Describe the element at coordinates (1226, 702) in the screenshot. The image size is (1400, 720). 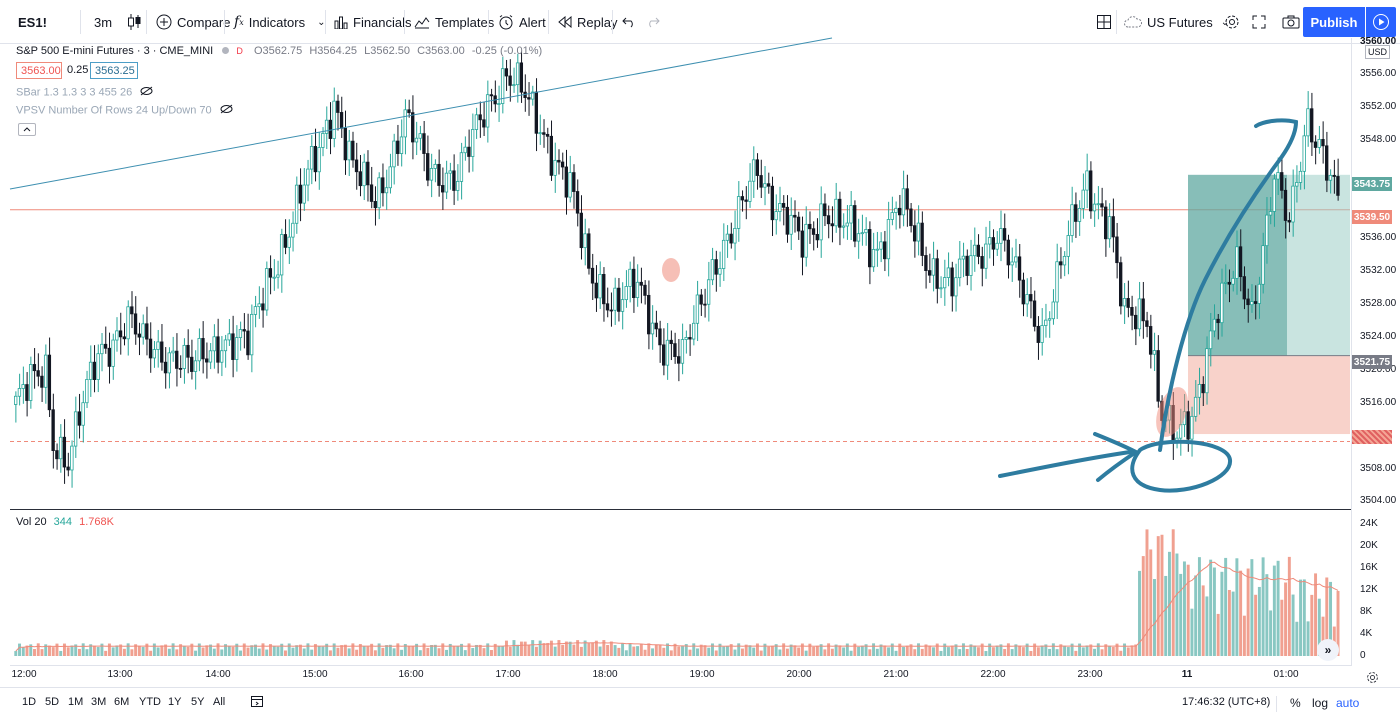
I see `clock: 17:46:32 (UTC+8)` at that location.